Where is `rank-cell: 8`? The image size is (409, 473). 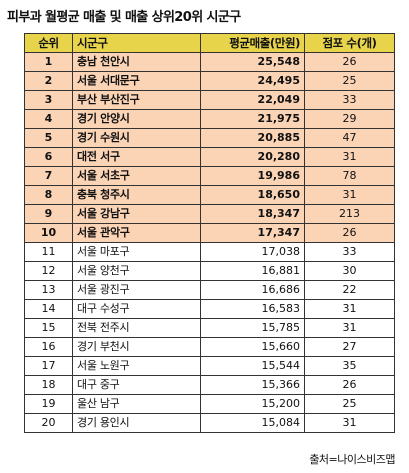
rank-cell: 8 is located at coordinates (48, 195).